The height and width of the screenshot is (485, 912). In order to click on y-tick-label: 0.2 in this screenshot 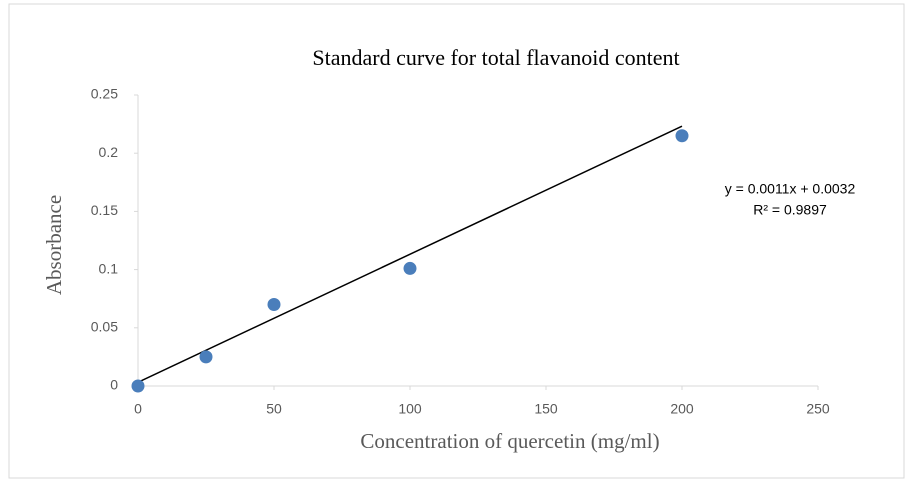, I will do `click(109, 152)`.